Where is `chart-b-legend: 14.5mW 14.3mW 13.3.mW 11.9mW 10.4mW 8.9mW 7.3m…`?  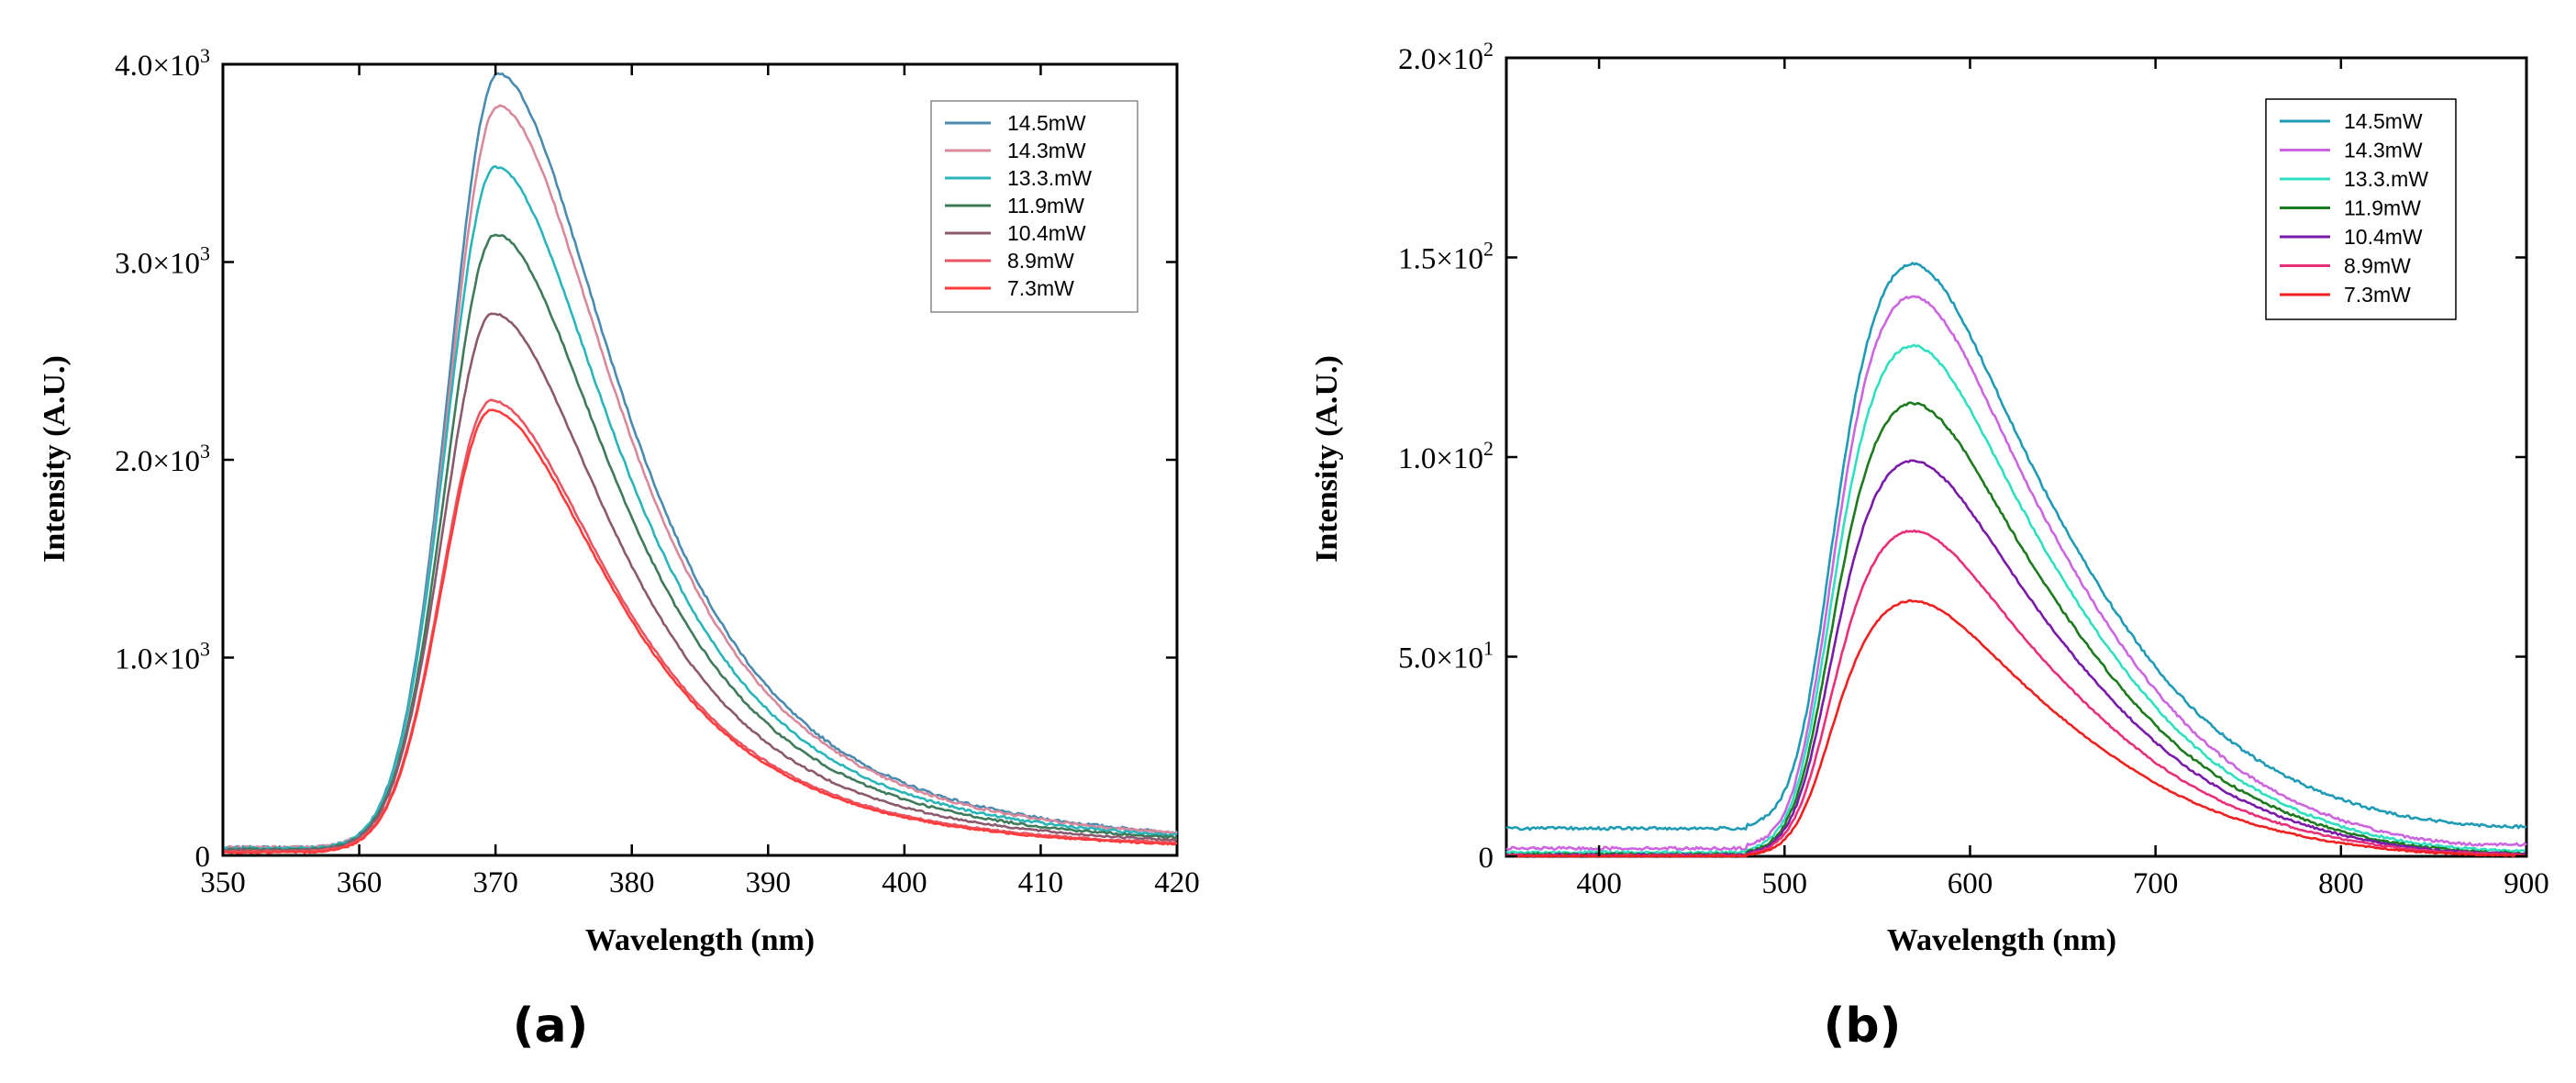
chart-b-legend: 14.5mW 14.3mW 13.3.mW 11.9mW 10.4mW 8.9mW 7.3m… is located at coordinates (2361, 209).